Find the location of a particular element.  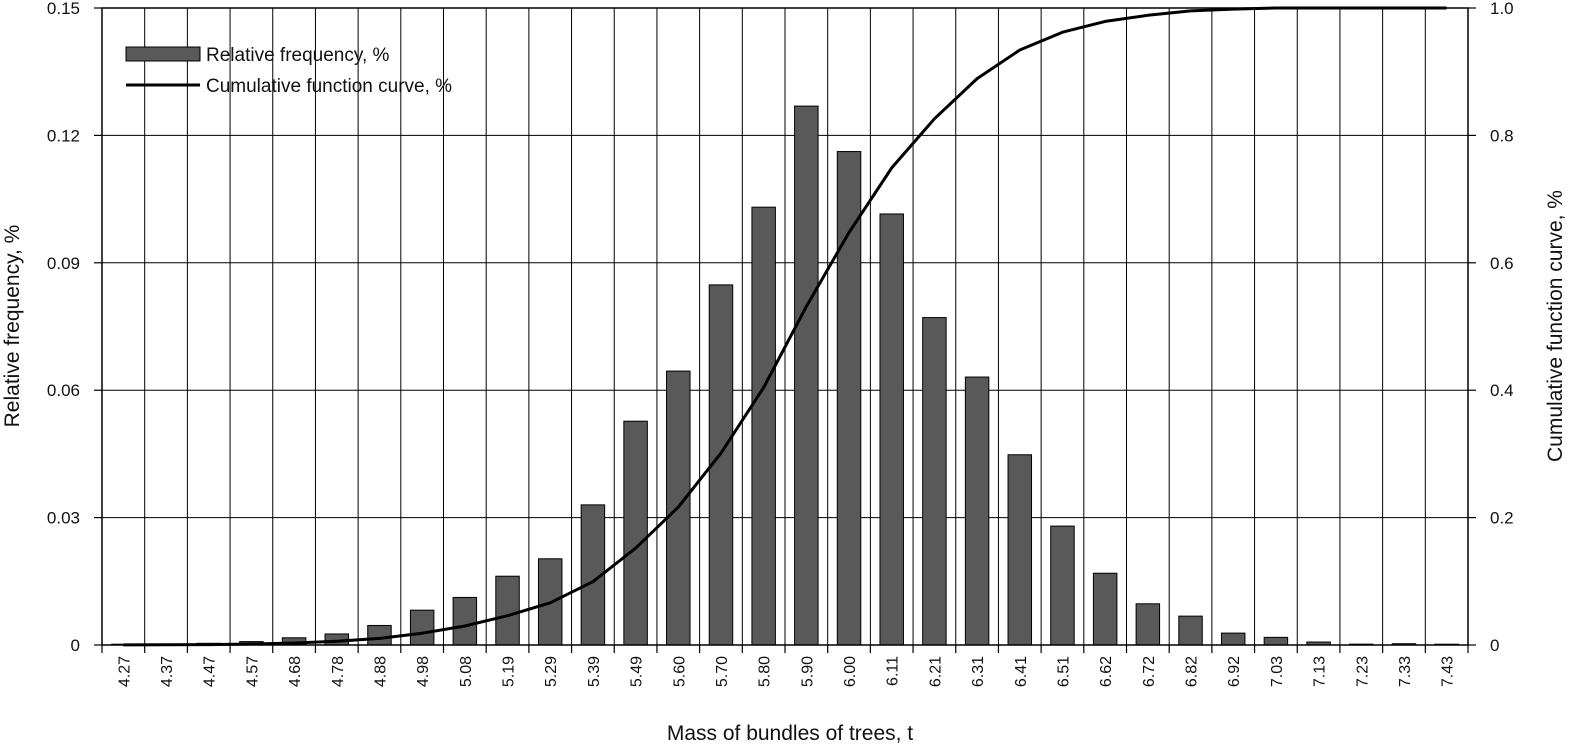

x-tick-label: 6.31 is located at coordinates (978, 671).